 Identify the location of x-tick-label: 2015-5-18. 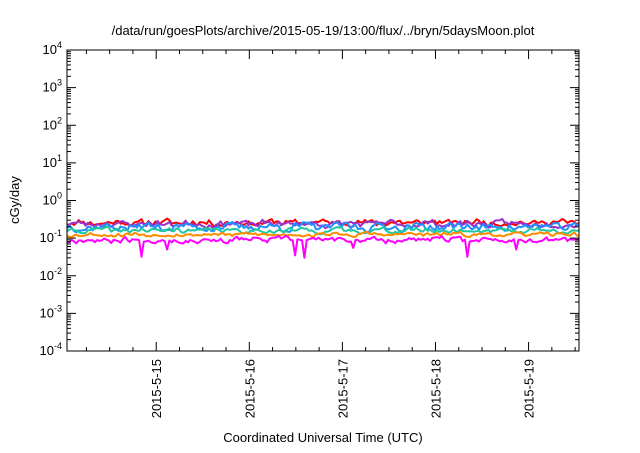
(435, 388).